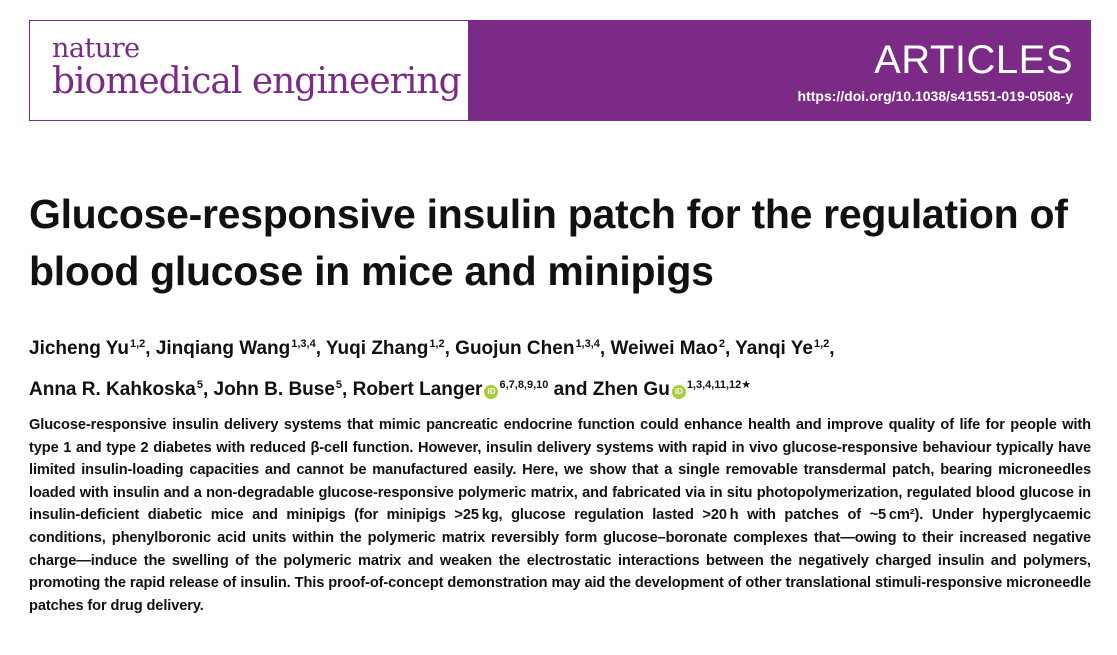  Describe the element at coordinates (417, 389) in the screenshot. I see `author-name-text: Robert Langer` at that location.